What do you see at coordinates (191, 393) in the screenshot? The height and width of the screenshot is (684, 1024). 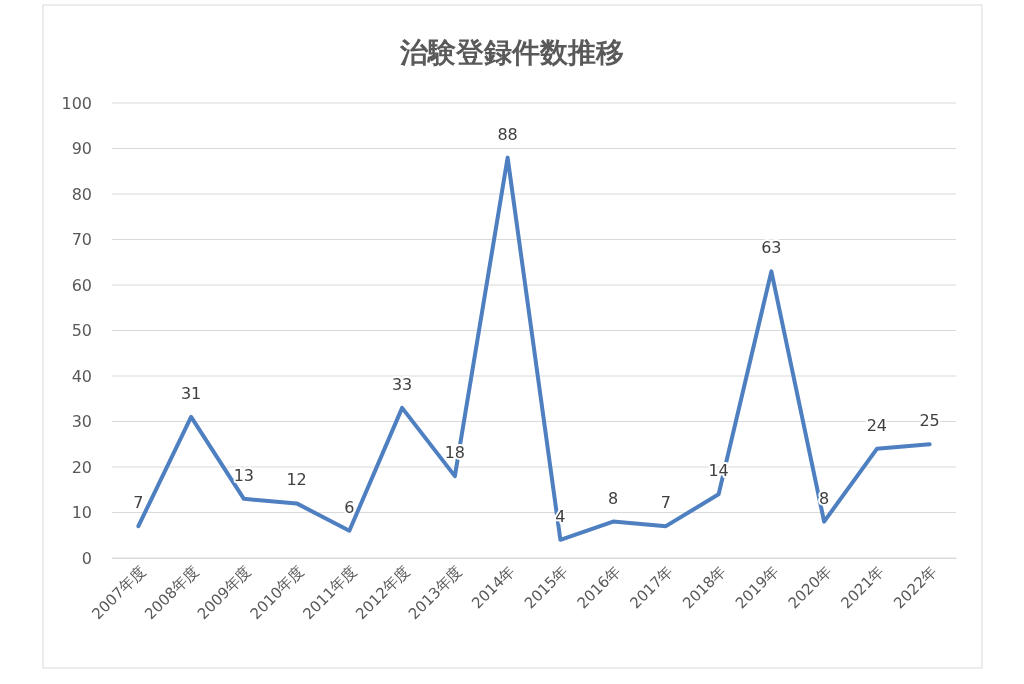 I see `data-label: 31` at bounding box center [191, 393].